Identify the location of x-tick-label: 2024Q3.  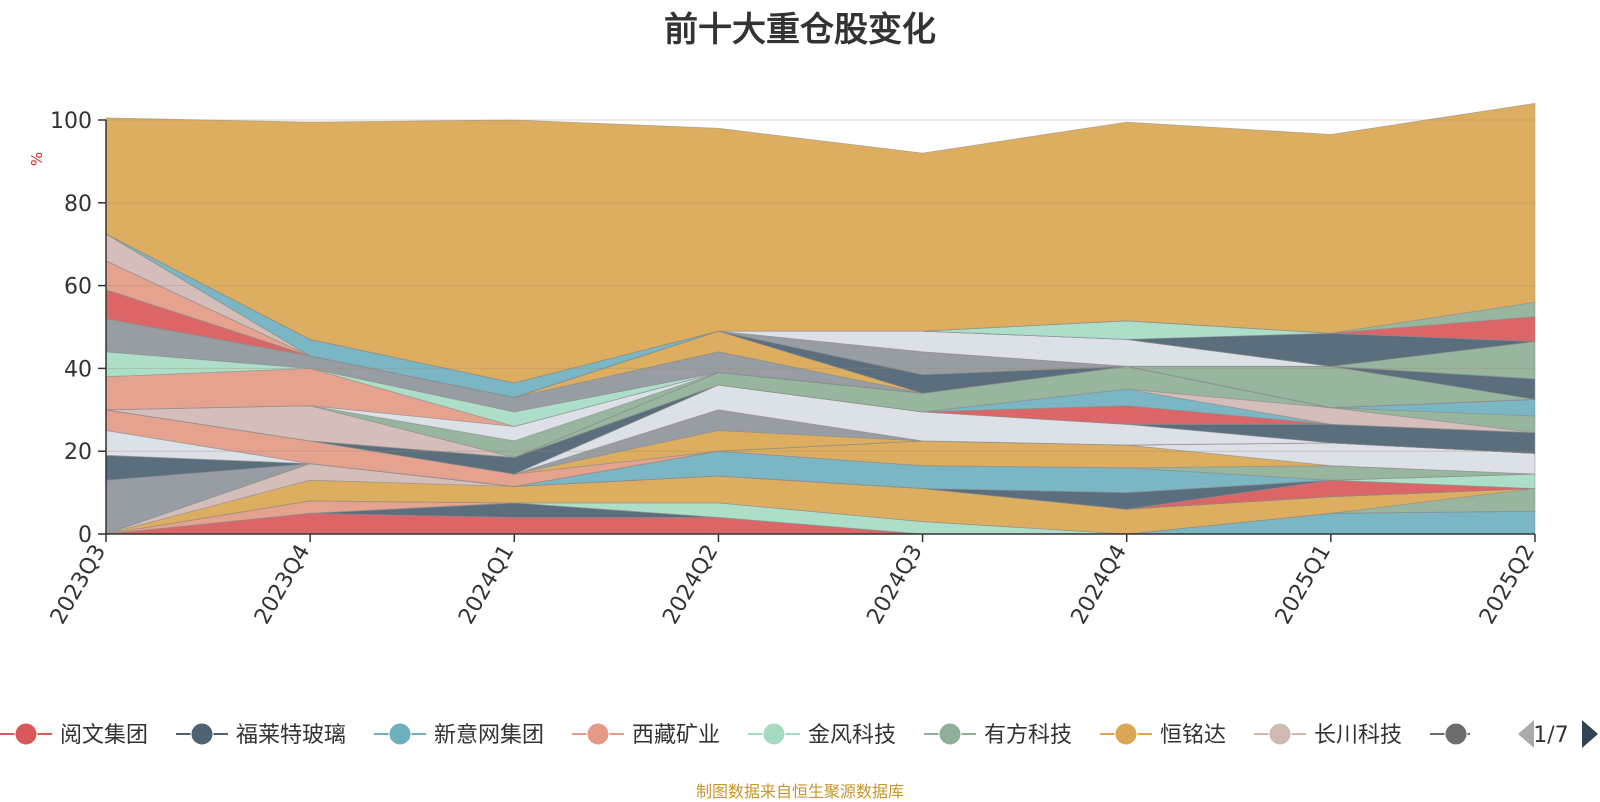
(894, 585).